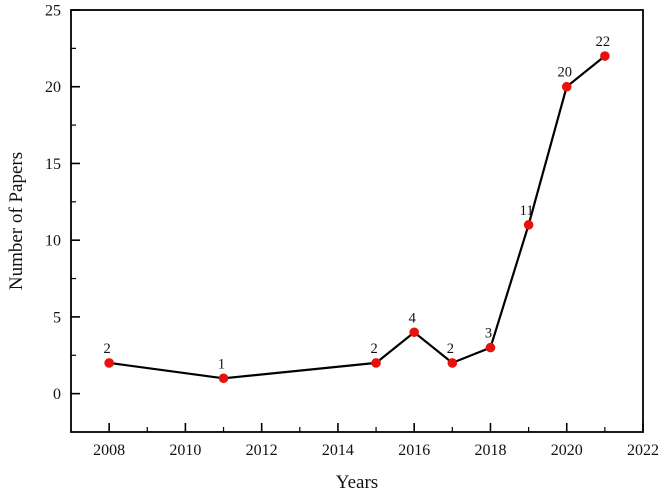 The width and height of the screenshot is (661, 494). Describe the element at coordinates (603, 42) in the screenshot. I see `data-point-label: 22` at that location.